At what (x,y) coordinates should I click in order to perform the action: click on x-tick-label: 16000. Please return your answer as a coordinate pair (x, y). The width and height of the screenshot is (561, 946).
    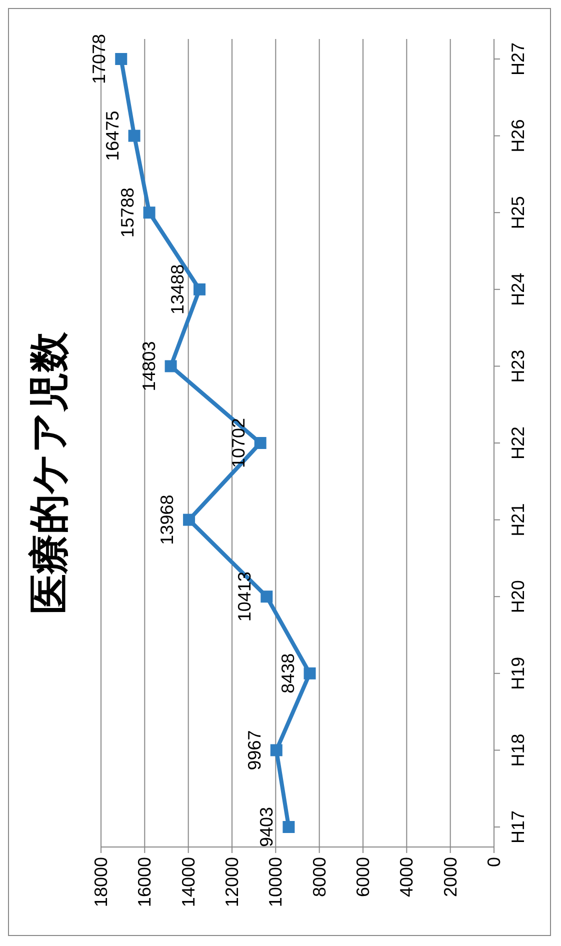
    Looking at the image, I should click on (144, 882).